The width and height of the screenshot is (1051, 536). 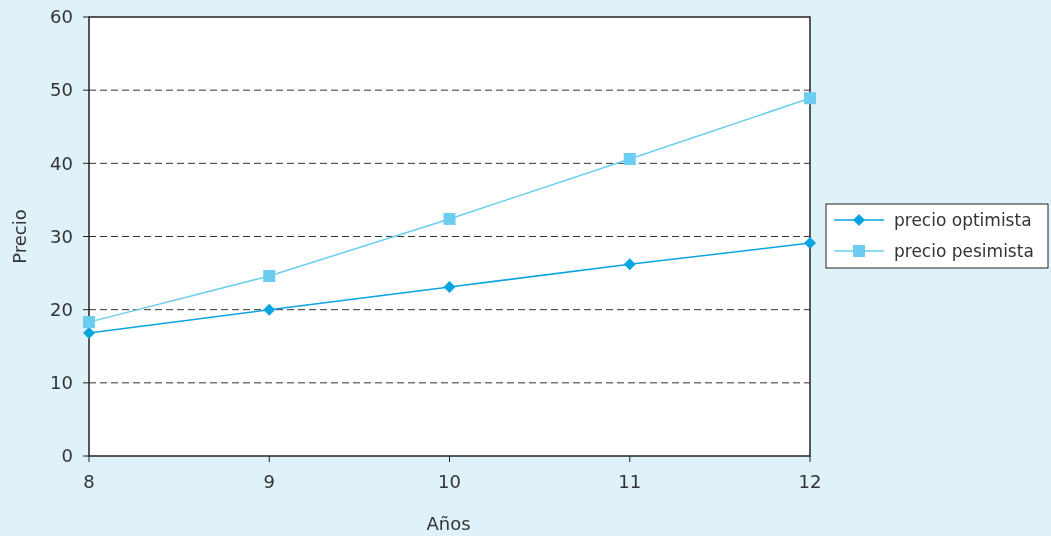 What do you see at coordinates (61, 383) in the screenshot?
I see `y-tick-label: 10` at bounding box center [61, 383].